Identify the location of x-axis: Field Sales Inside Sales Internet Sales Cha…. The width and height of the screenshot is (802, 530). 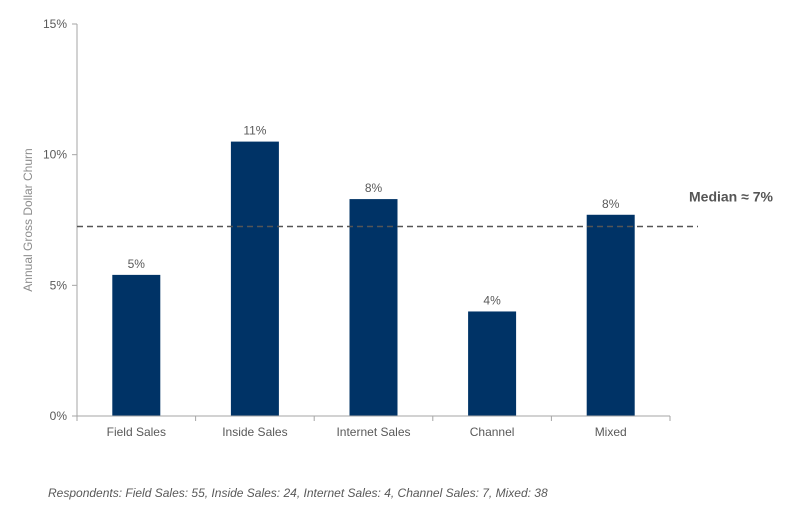
(373, 427).